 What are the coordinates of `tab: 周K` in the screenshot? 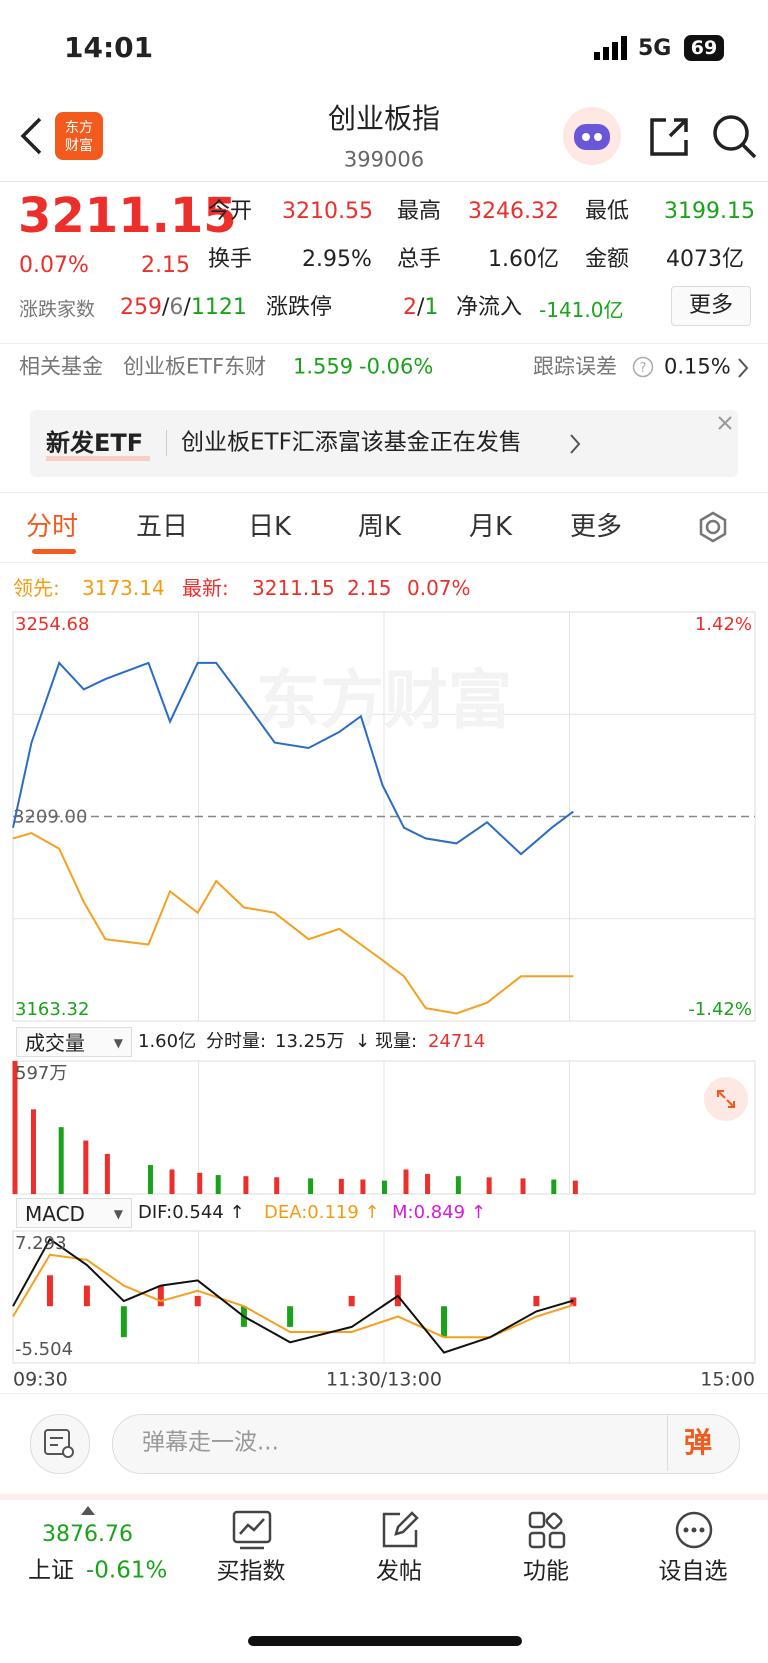 It's located at (380, 527).